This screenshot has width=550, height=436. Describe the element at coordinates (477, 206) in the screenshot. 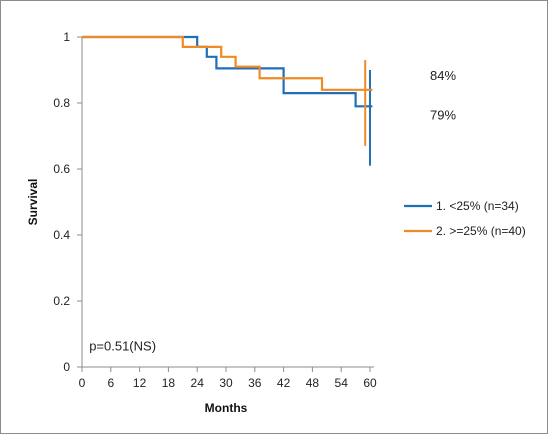

I see `legend-label-1: 1. <25% (n=34)` at that location.